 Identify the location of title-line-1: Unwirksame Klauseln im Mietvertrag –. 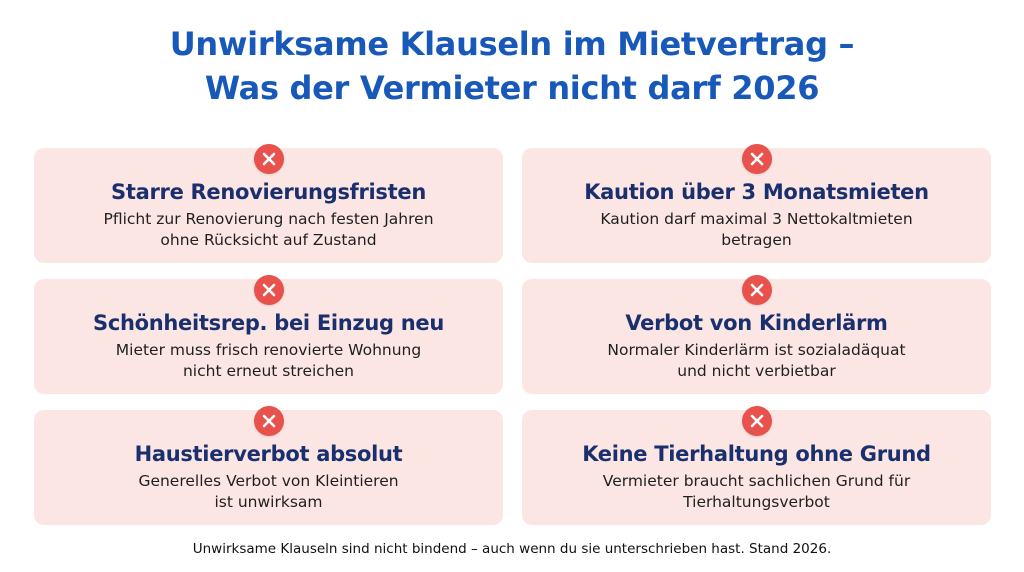
(512, 44).